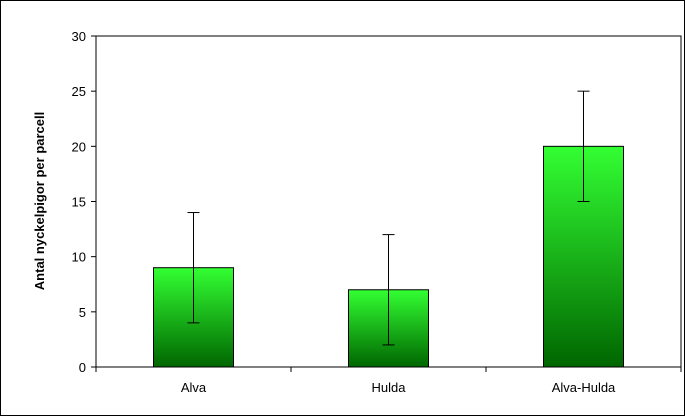  What do you see at coordinates (79, 257) in the screenshot?
I see `y-tick-label: 10` at bounding box center [79, 257].